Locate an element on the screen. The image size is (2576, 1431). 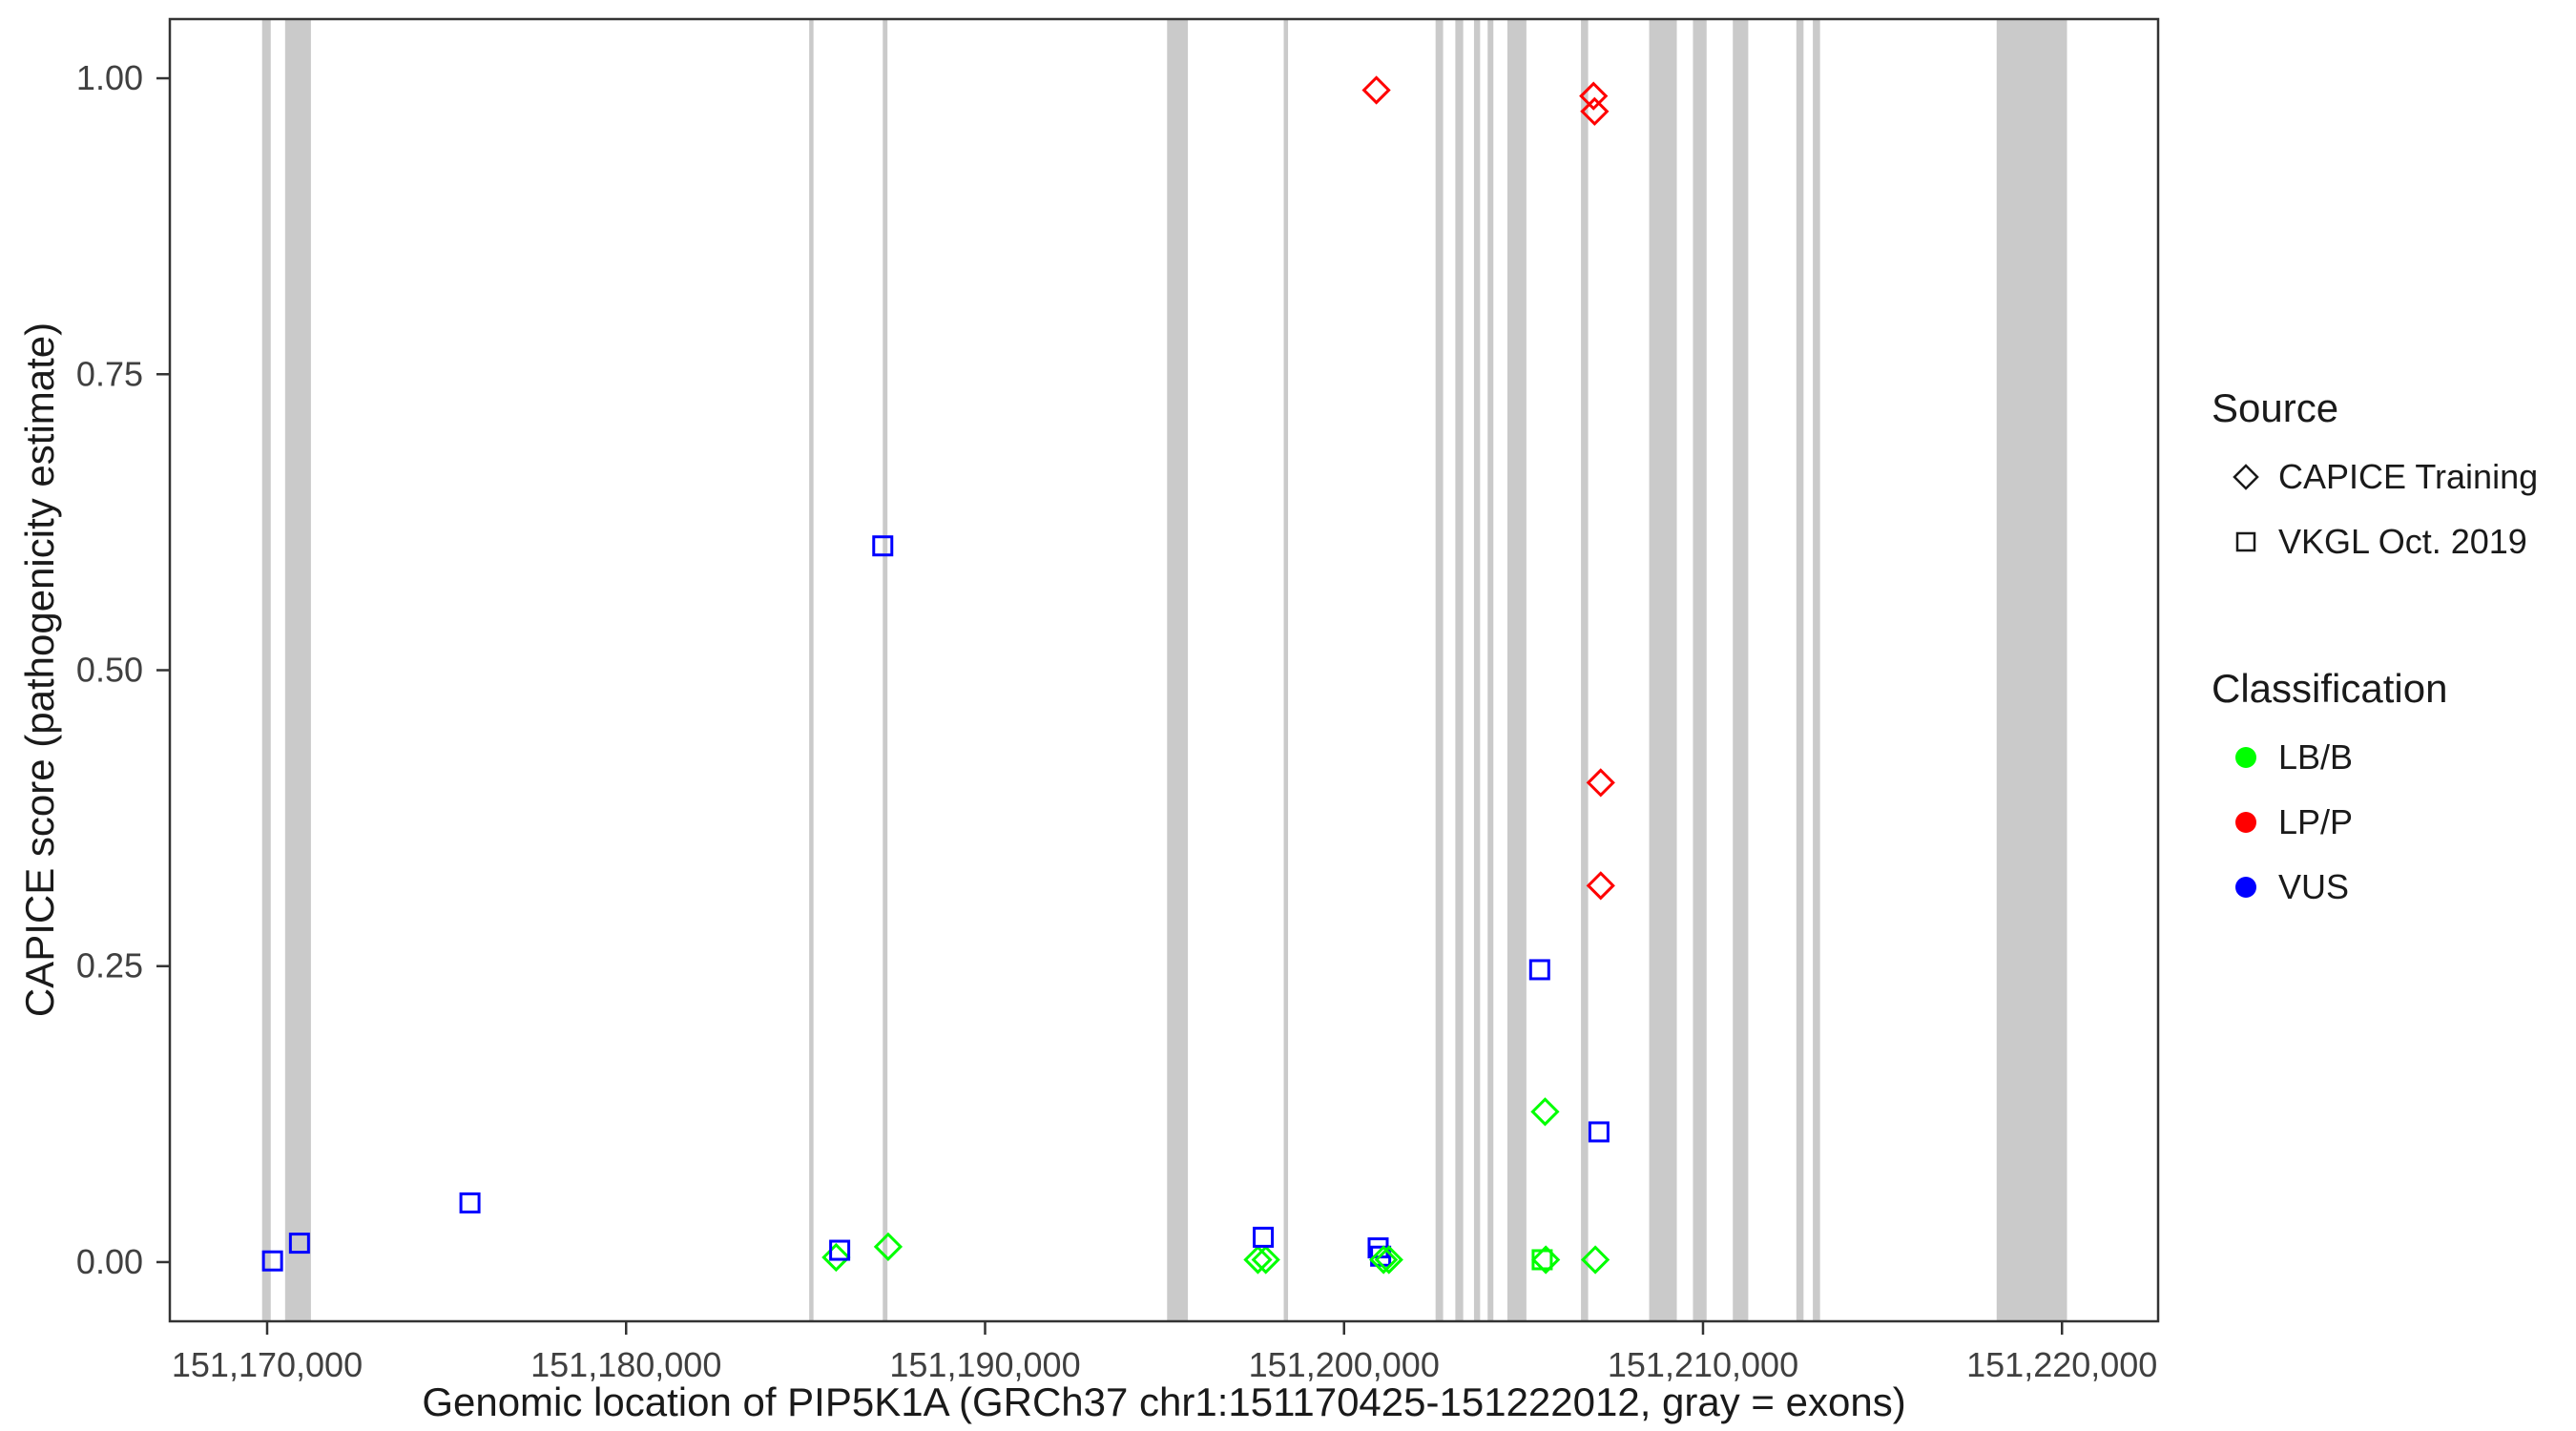
legend-source: Source CAPICE Training VKGL Oct. 2019 is located at coordinates (2375, 484).